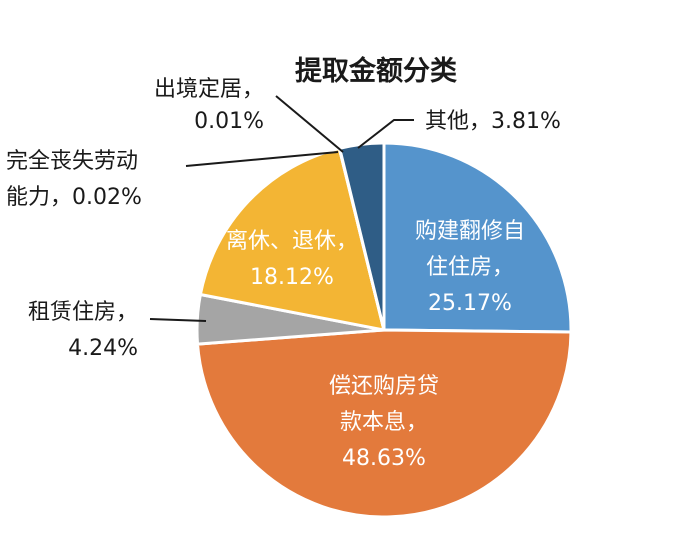 This screenshot has height=536, width=691. I want to click on slice-label-line: 款本息，, so click(384, 422).